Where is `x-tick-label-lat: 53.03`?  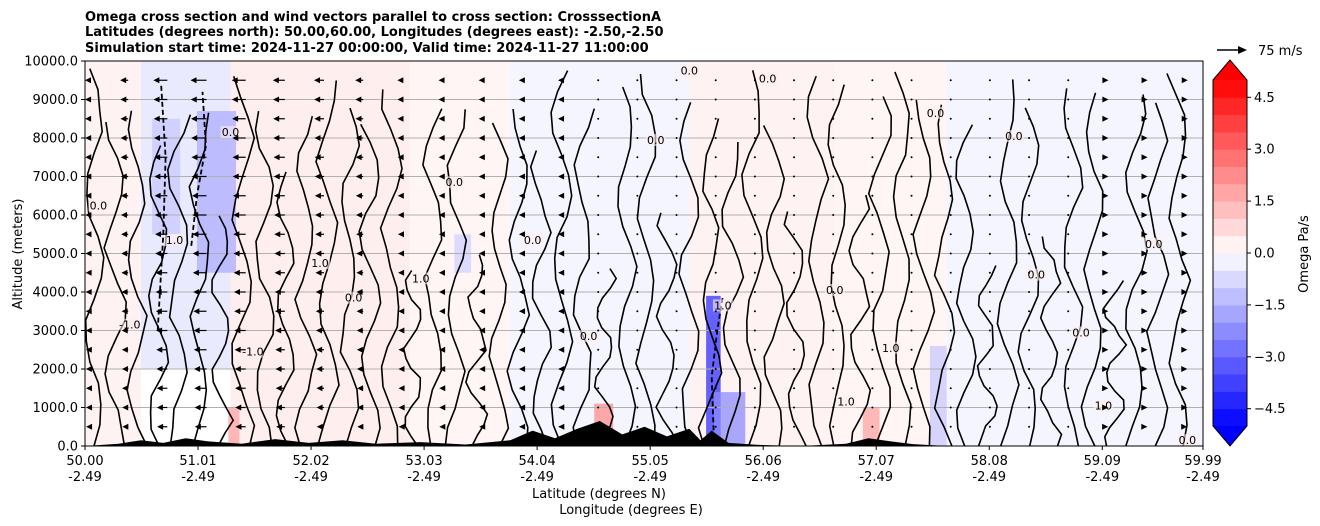
x-tick-label-lat: 53.03 is located at coordinates (423, 461).